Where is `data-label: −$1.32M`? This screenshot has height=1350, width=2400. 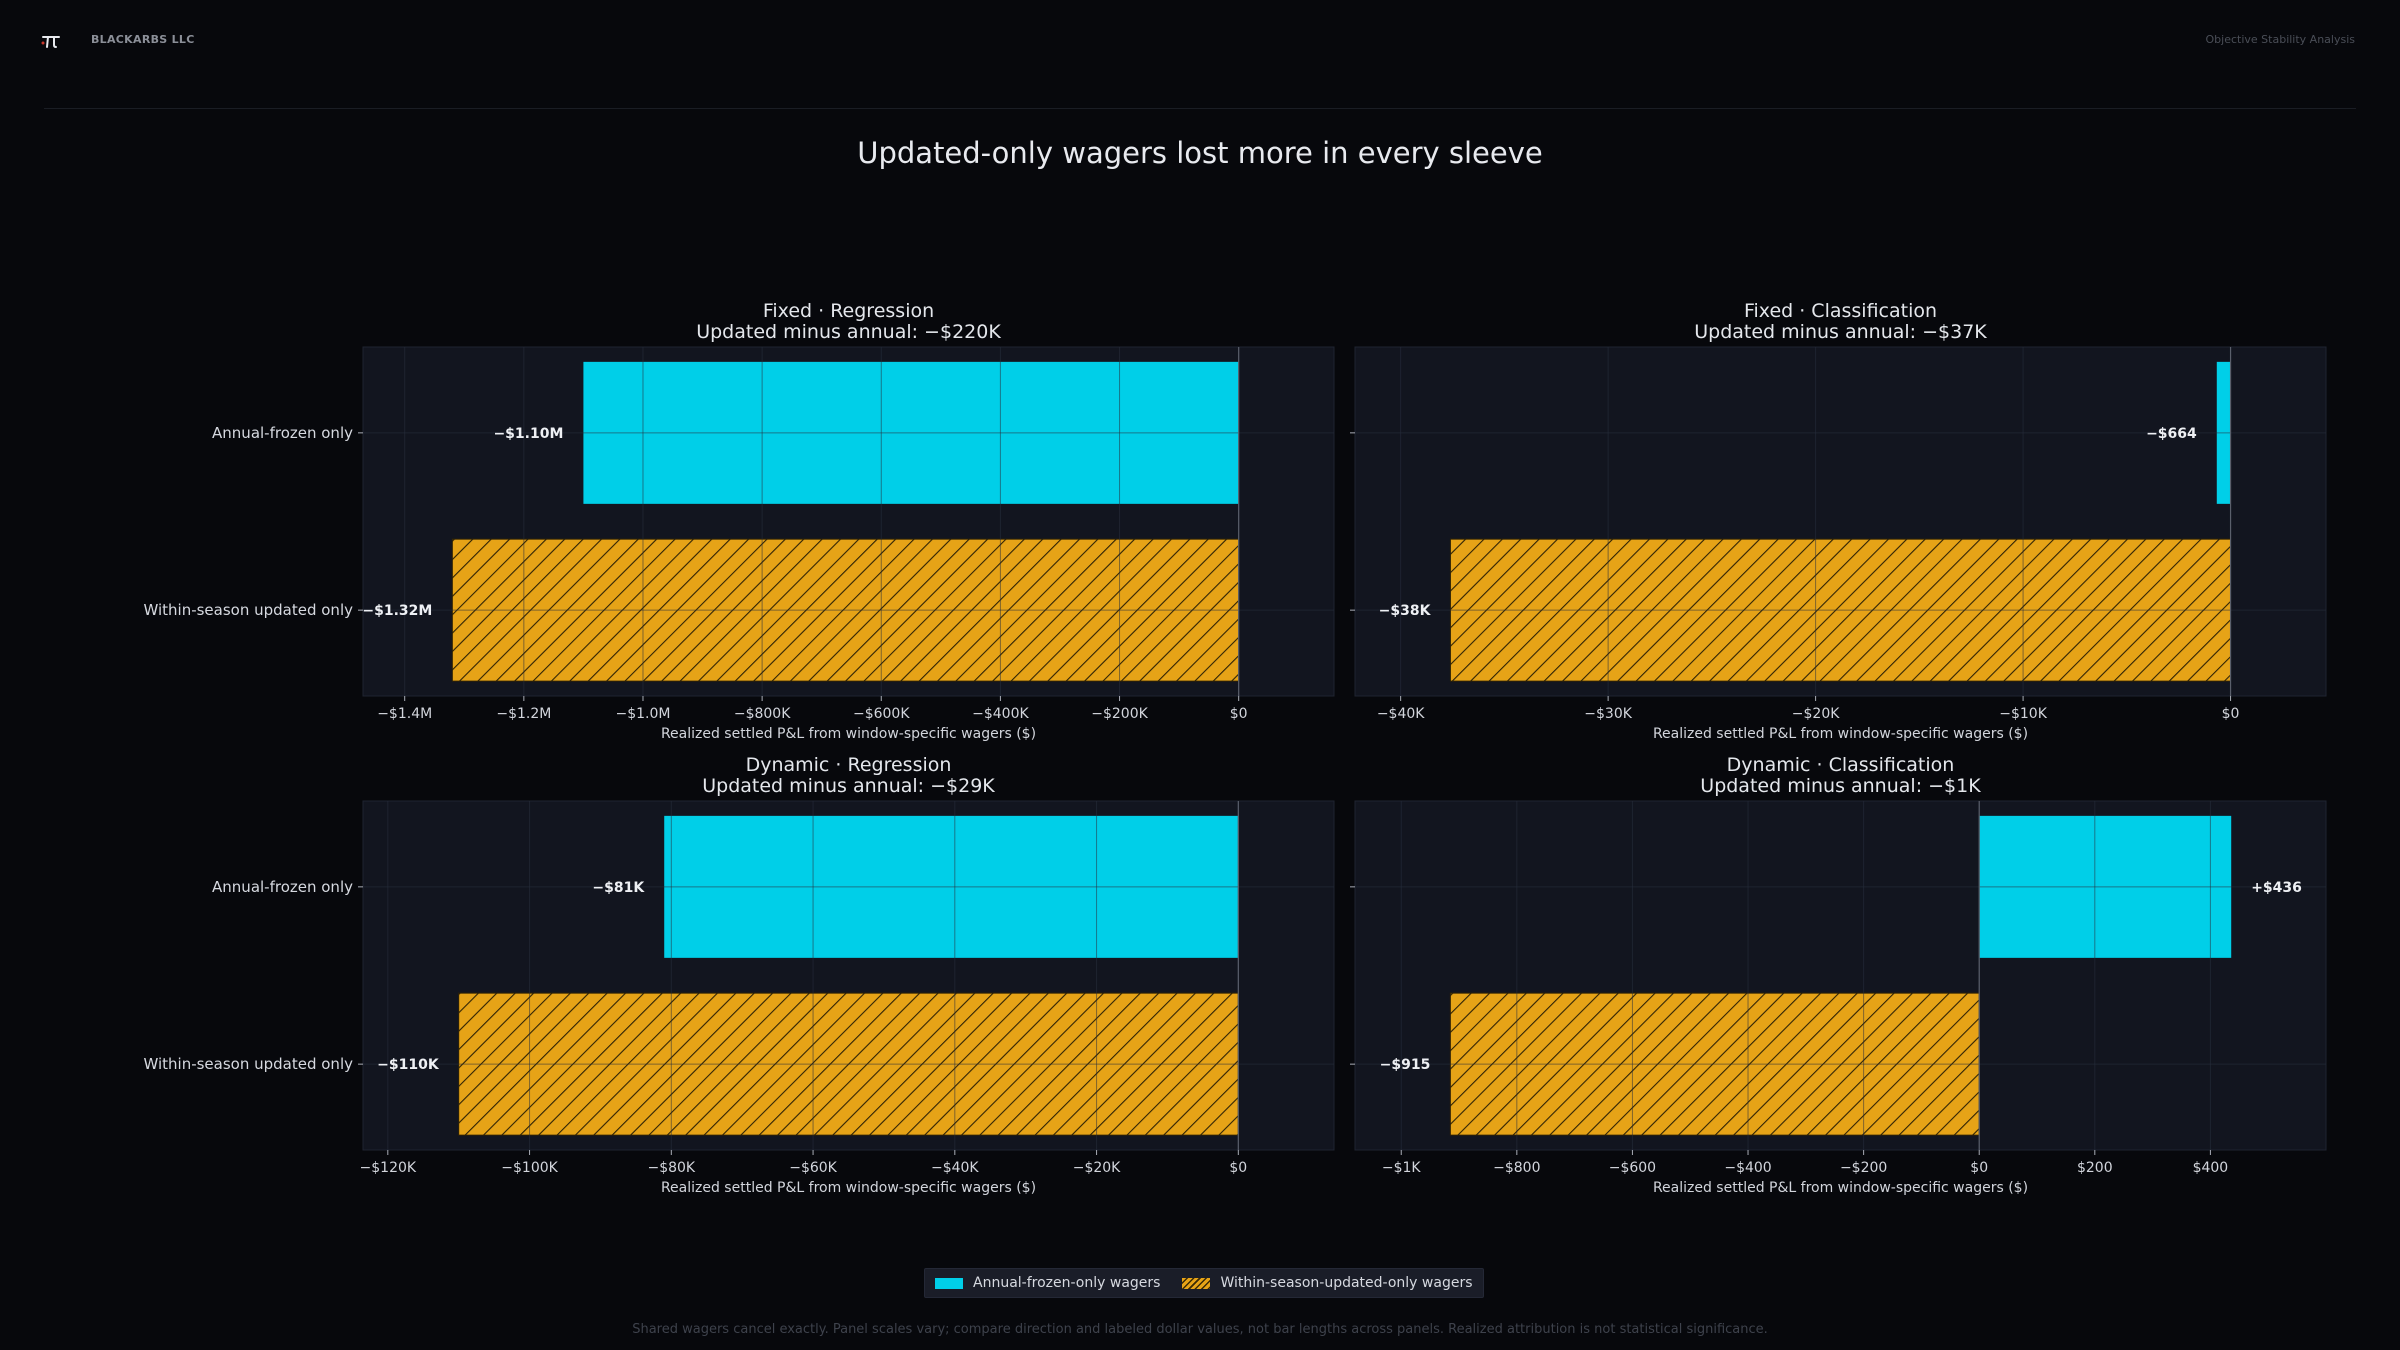 data-label: −$1.32M is located at coordinates (397, 611).